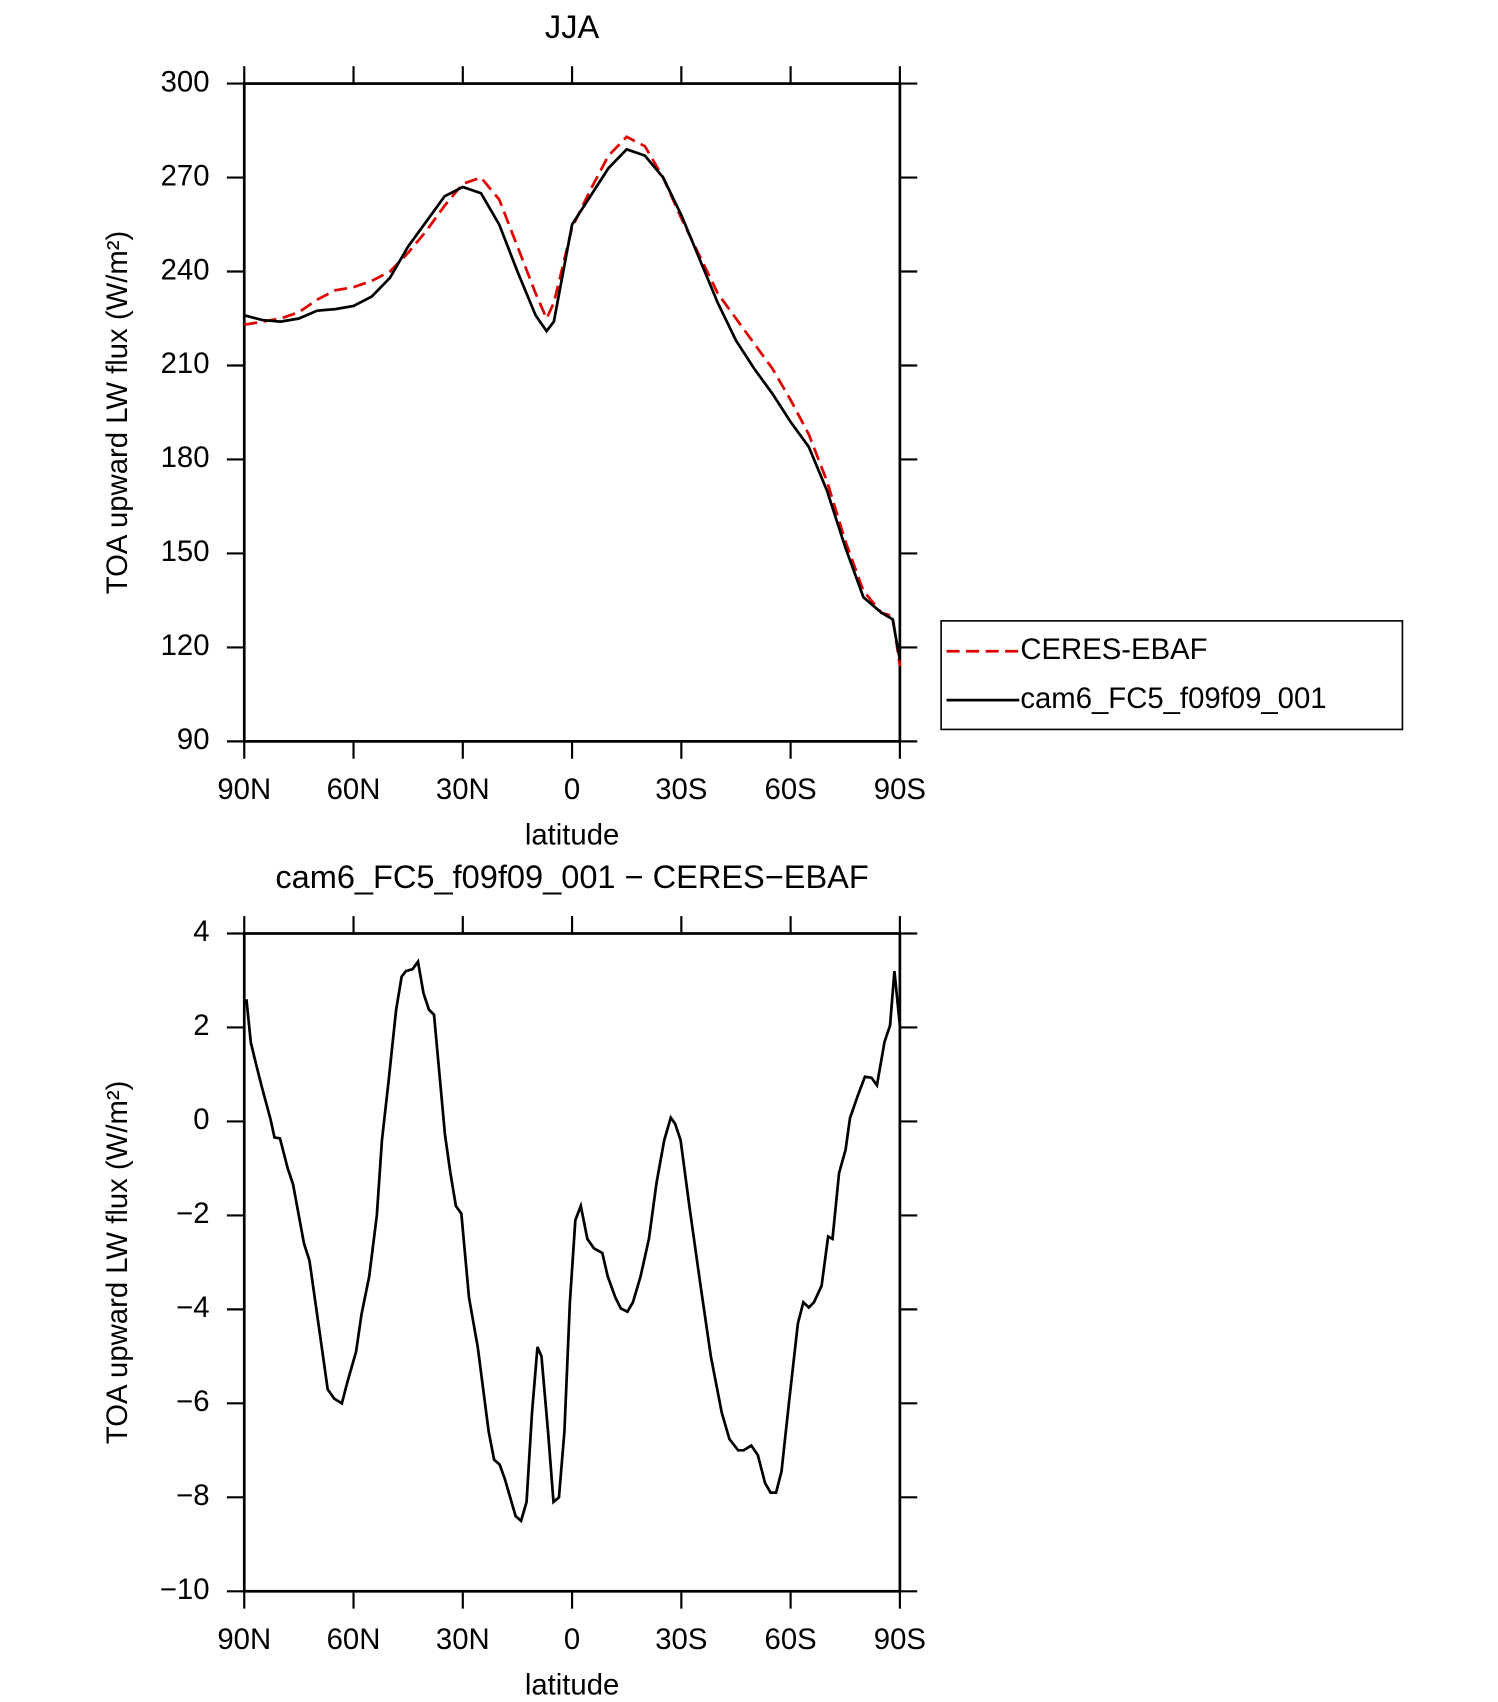 This screenshot has height=1702, width=1498. I want to click on legend-box, so click(1172, 675).